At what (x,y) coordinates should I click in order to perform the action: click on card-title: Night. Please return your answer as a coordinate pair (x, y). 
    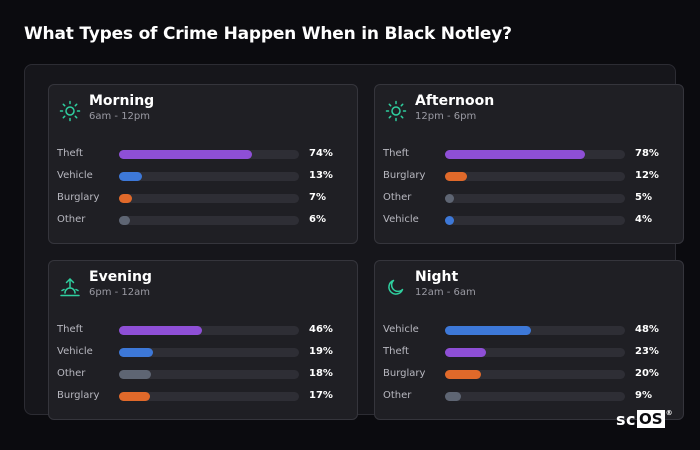
    Looking at the image, I should click on (437, 277).